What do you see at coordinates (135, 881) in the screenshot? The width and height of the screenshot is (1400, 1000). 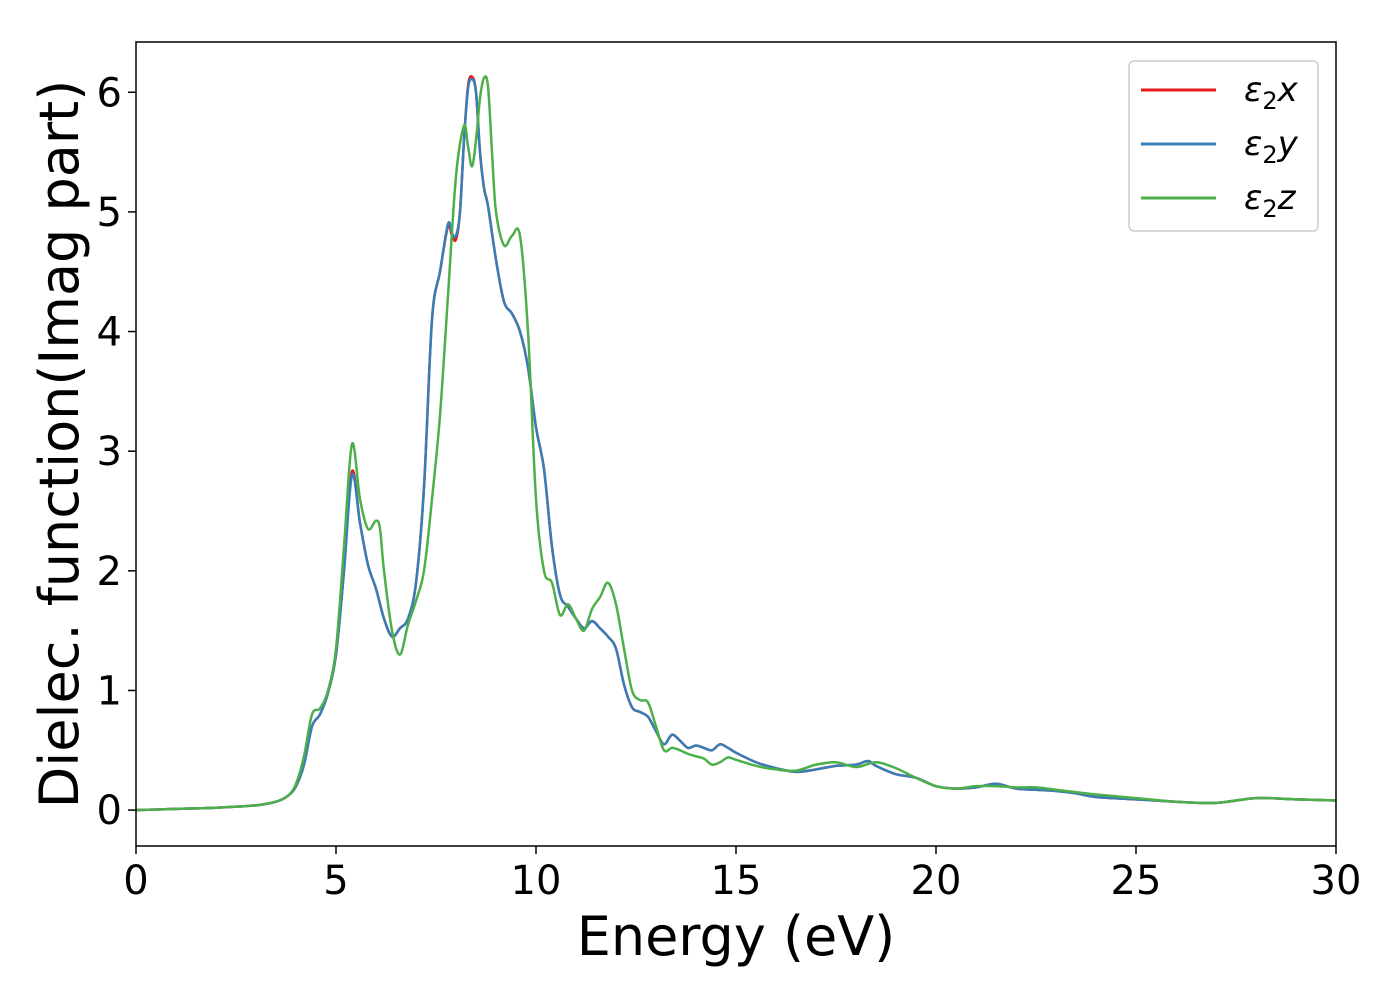 I see `x-tick-label: 0` at bounding box center [135, 881].